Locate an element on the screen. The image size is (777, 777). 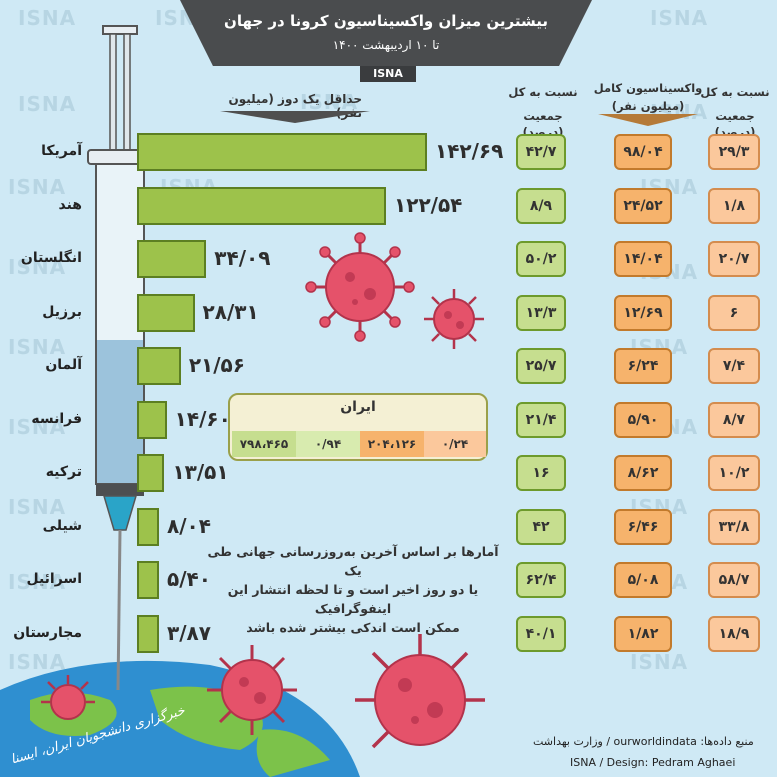
cell-pct-full: ۸/۷ is located at coordinates (734, 419).